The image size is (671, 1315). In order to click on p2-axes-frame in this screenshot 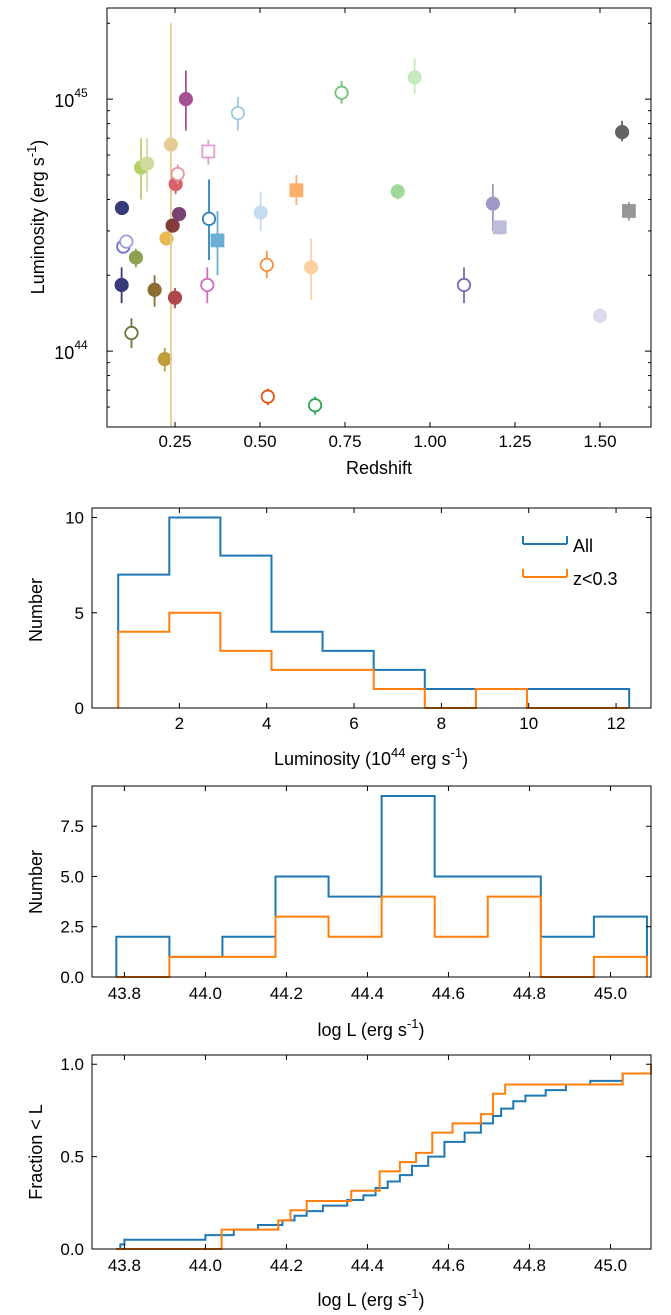, I will do `click(371, 608)`.